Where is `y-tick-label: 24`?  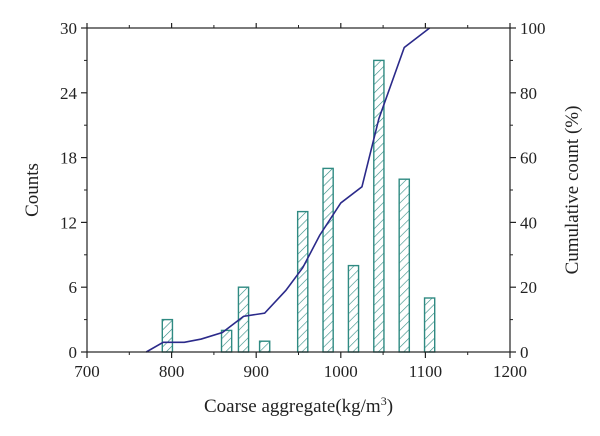
y-tick-label: 24 is located at coordinates (69, 93).